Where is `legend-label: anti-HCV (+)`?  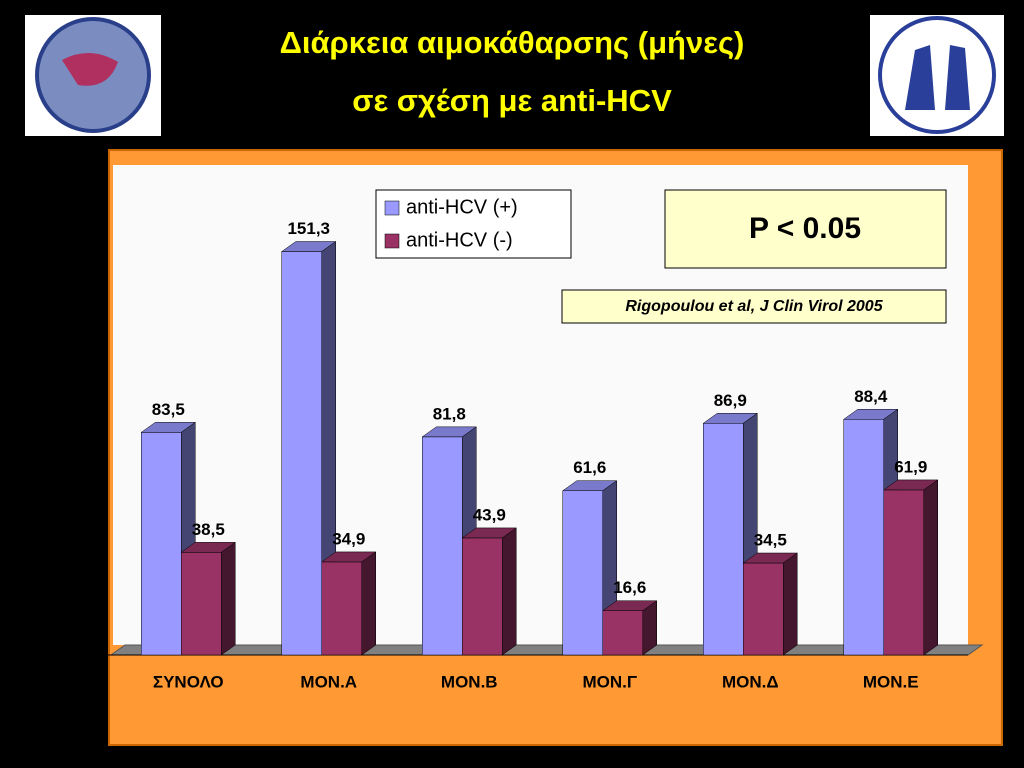 legend-label: anti-HCV (+) is located at coordinates (462, 207).